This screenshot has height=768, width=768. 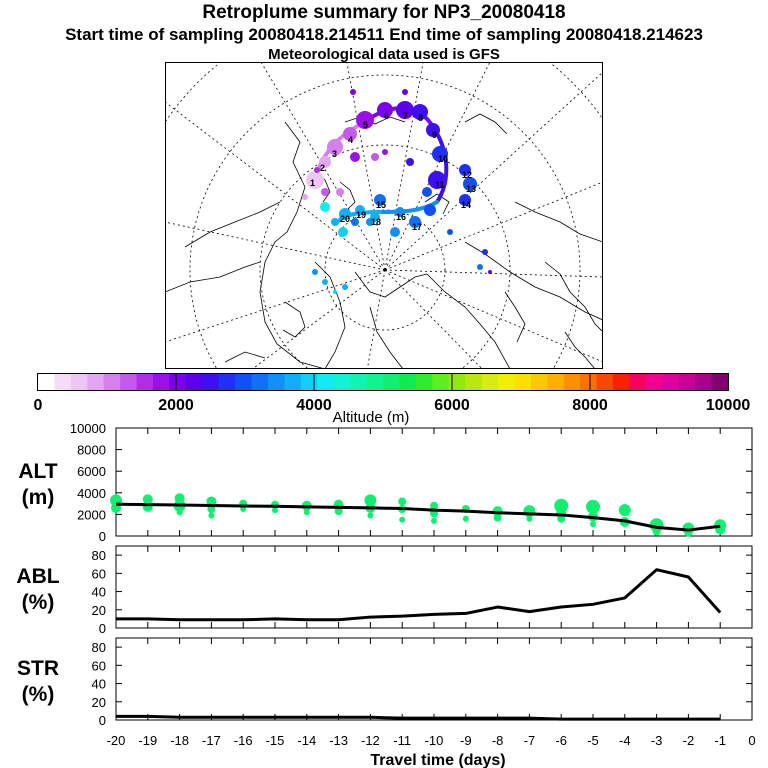 I want to click on x-tick-label: -11, so click(x=402, y=740).